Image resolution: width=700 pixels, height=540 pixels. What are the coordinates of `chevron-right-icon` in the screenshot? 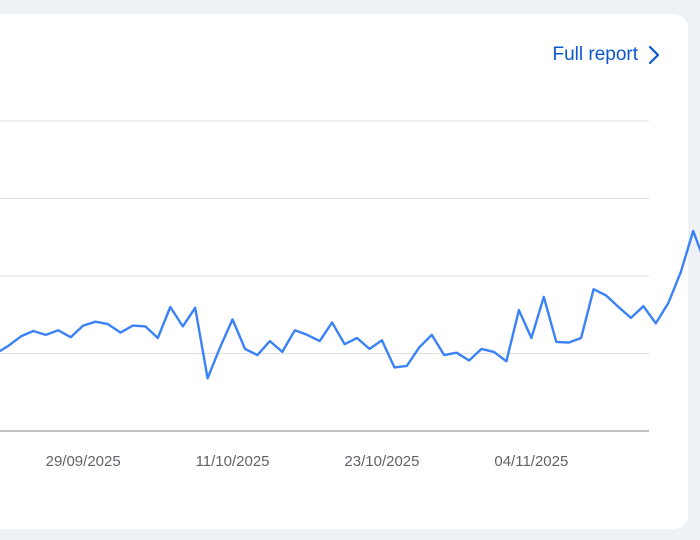 It's located at (654, 55).